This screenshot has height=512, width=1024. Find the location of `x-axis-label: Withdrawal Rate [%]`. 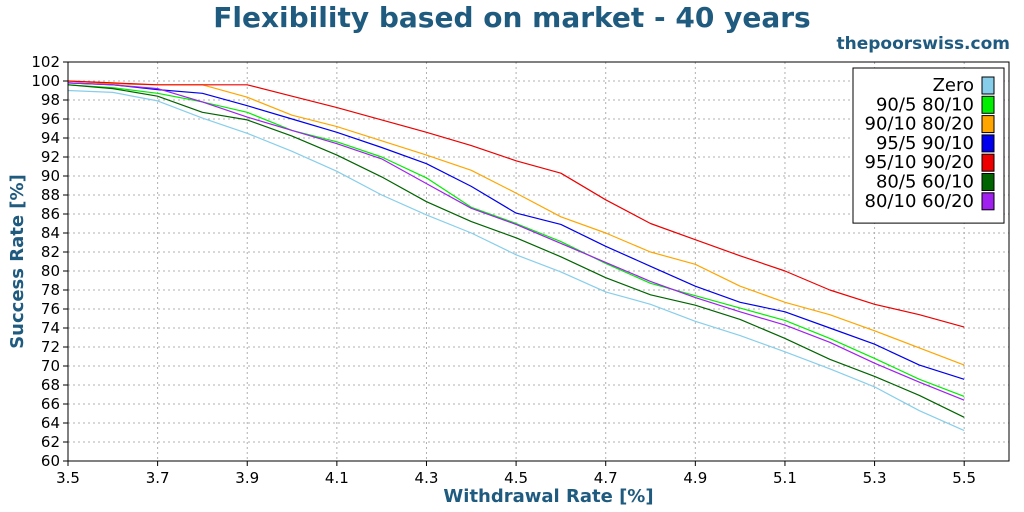

x-axis-label: Withdrawal Rate [%] is located at coordinates (548, 496).